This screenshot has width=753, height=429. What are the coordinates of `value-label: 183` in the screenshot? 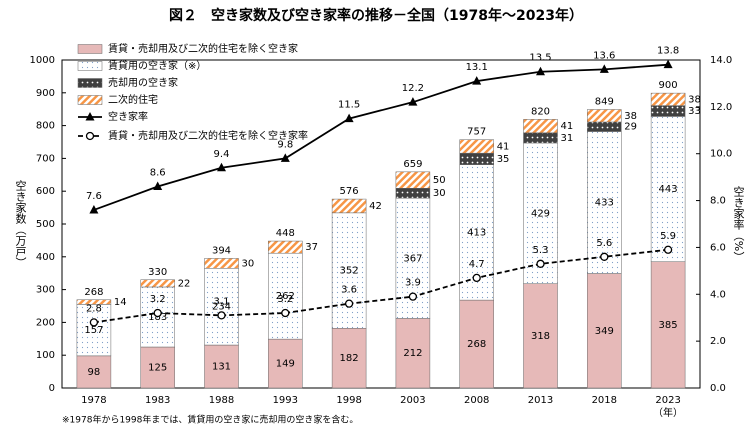 It's located at (157, 317).